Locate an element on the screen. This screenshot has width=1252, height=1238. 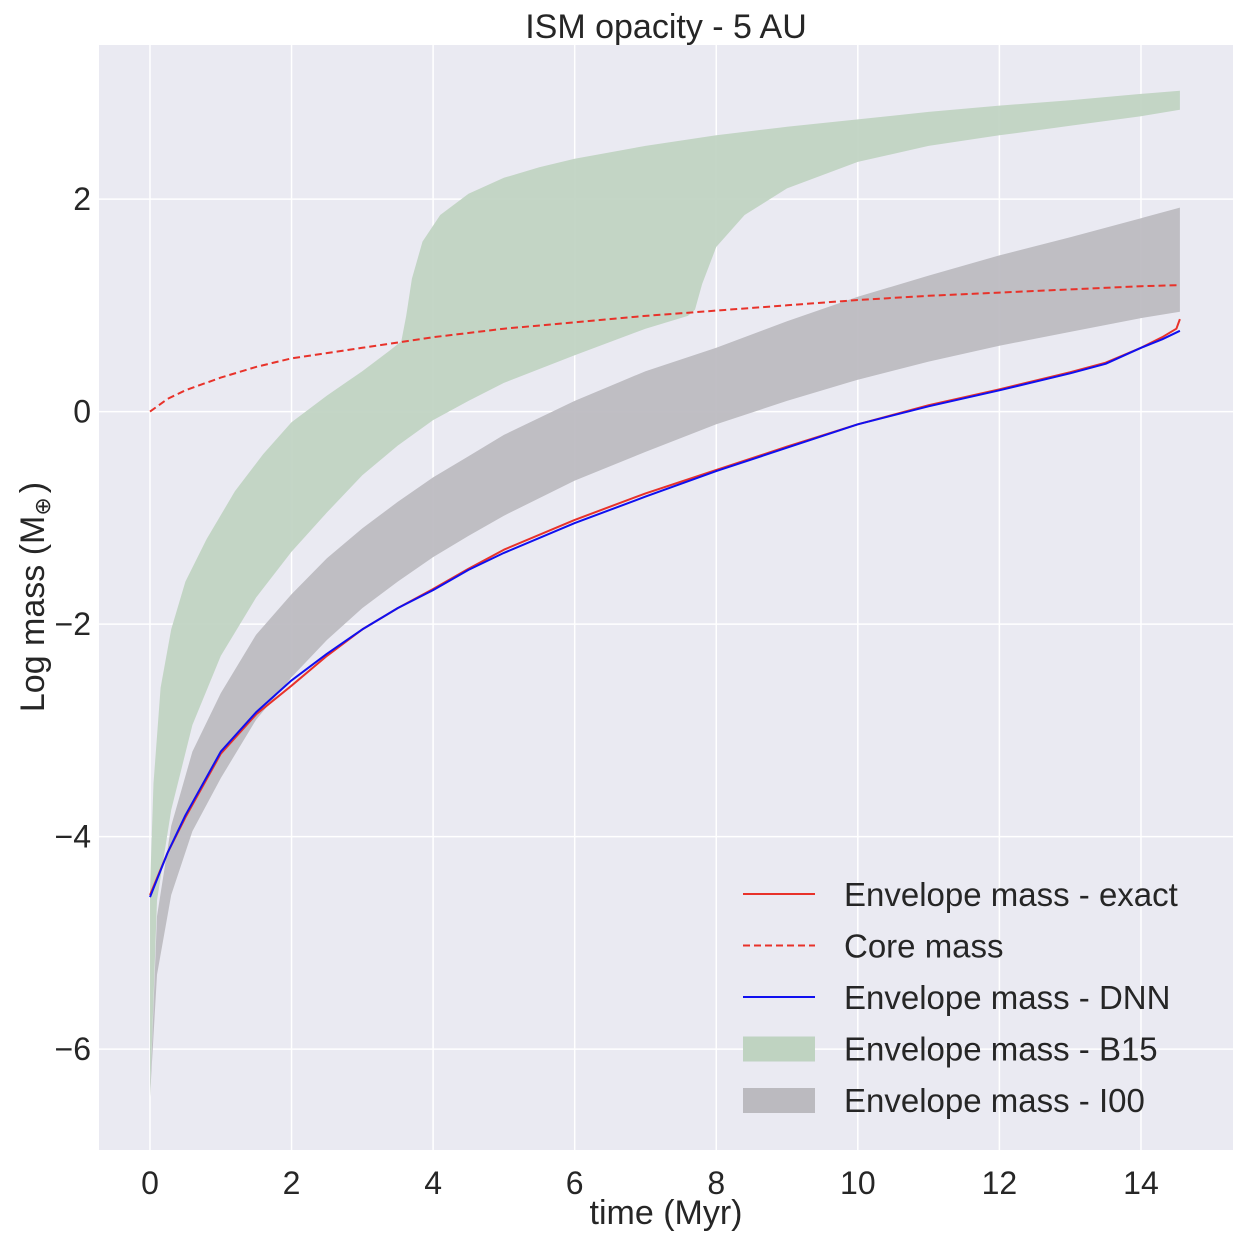
legend-item: Envelope mass - I00 is located at coordinates (944, 1100).